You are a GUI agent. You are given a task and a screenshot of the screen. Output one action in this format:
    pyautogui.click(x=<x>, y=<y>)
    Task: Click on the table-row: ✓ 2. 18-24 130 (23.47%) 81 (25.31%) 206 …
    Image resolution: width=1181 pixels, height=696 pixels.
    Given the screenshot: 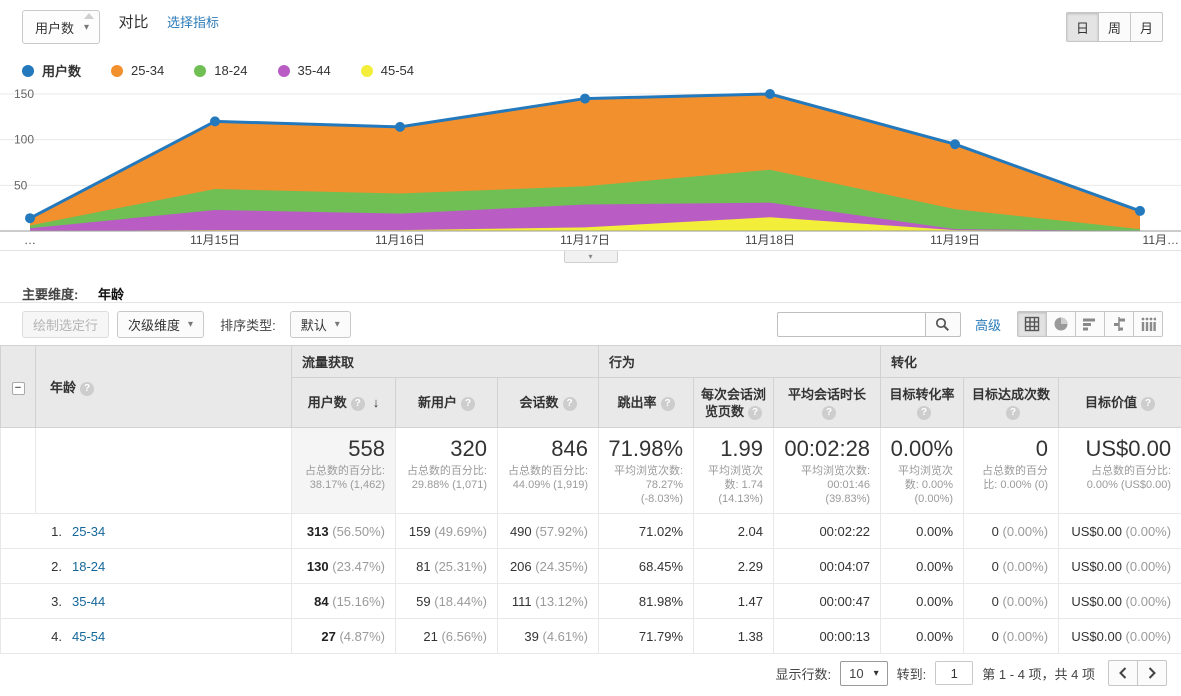 What is the action you would take?
    pyautogui.click(x=590, y=566)
    